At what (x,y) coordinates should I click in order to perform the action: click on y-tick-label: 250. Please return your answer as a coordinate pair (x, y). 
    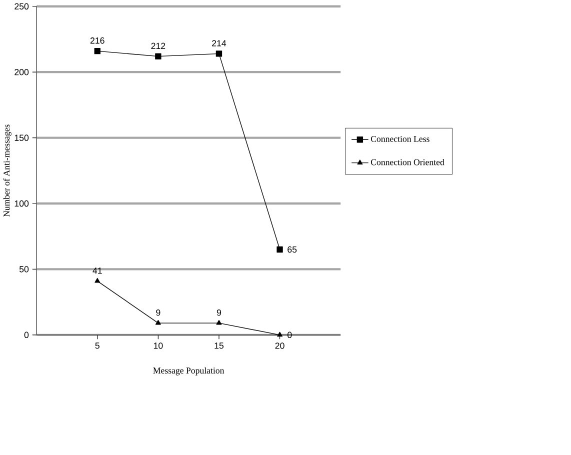
    Looking at the image, I should click on (21, 7).